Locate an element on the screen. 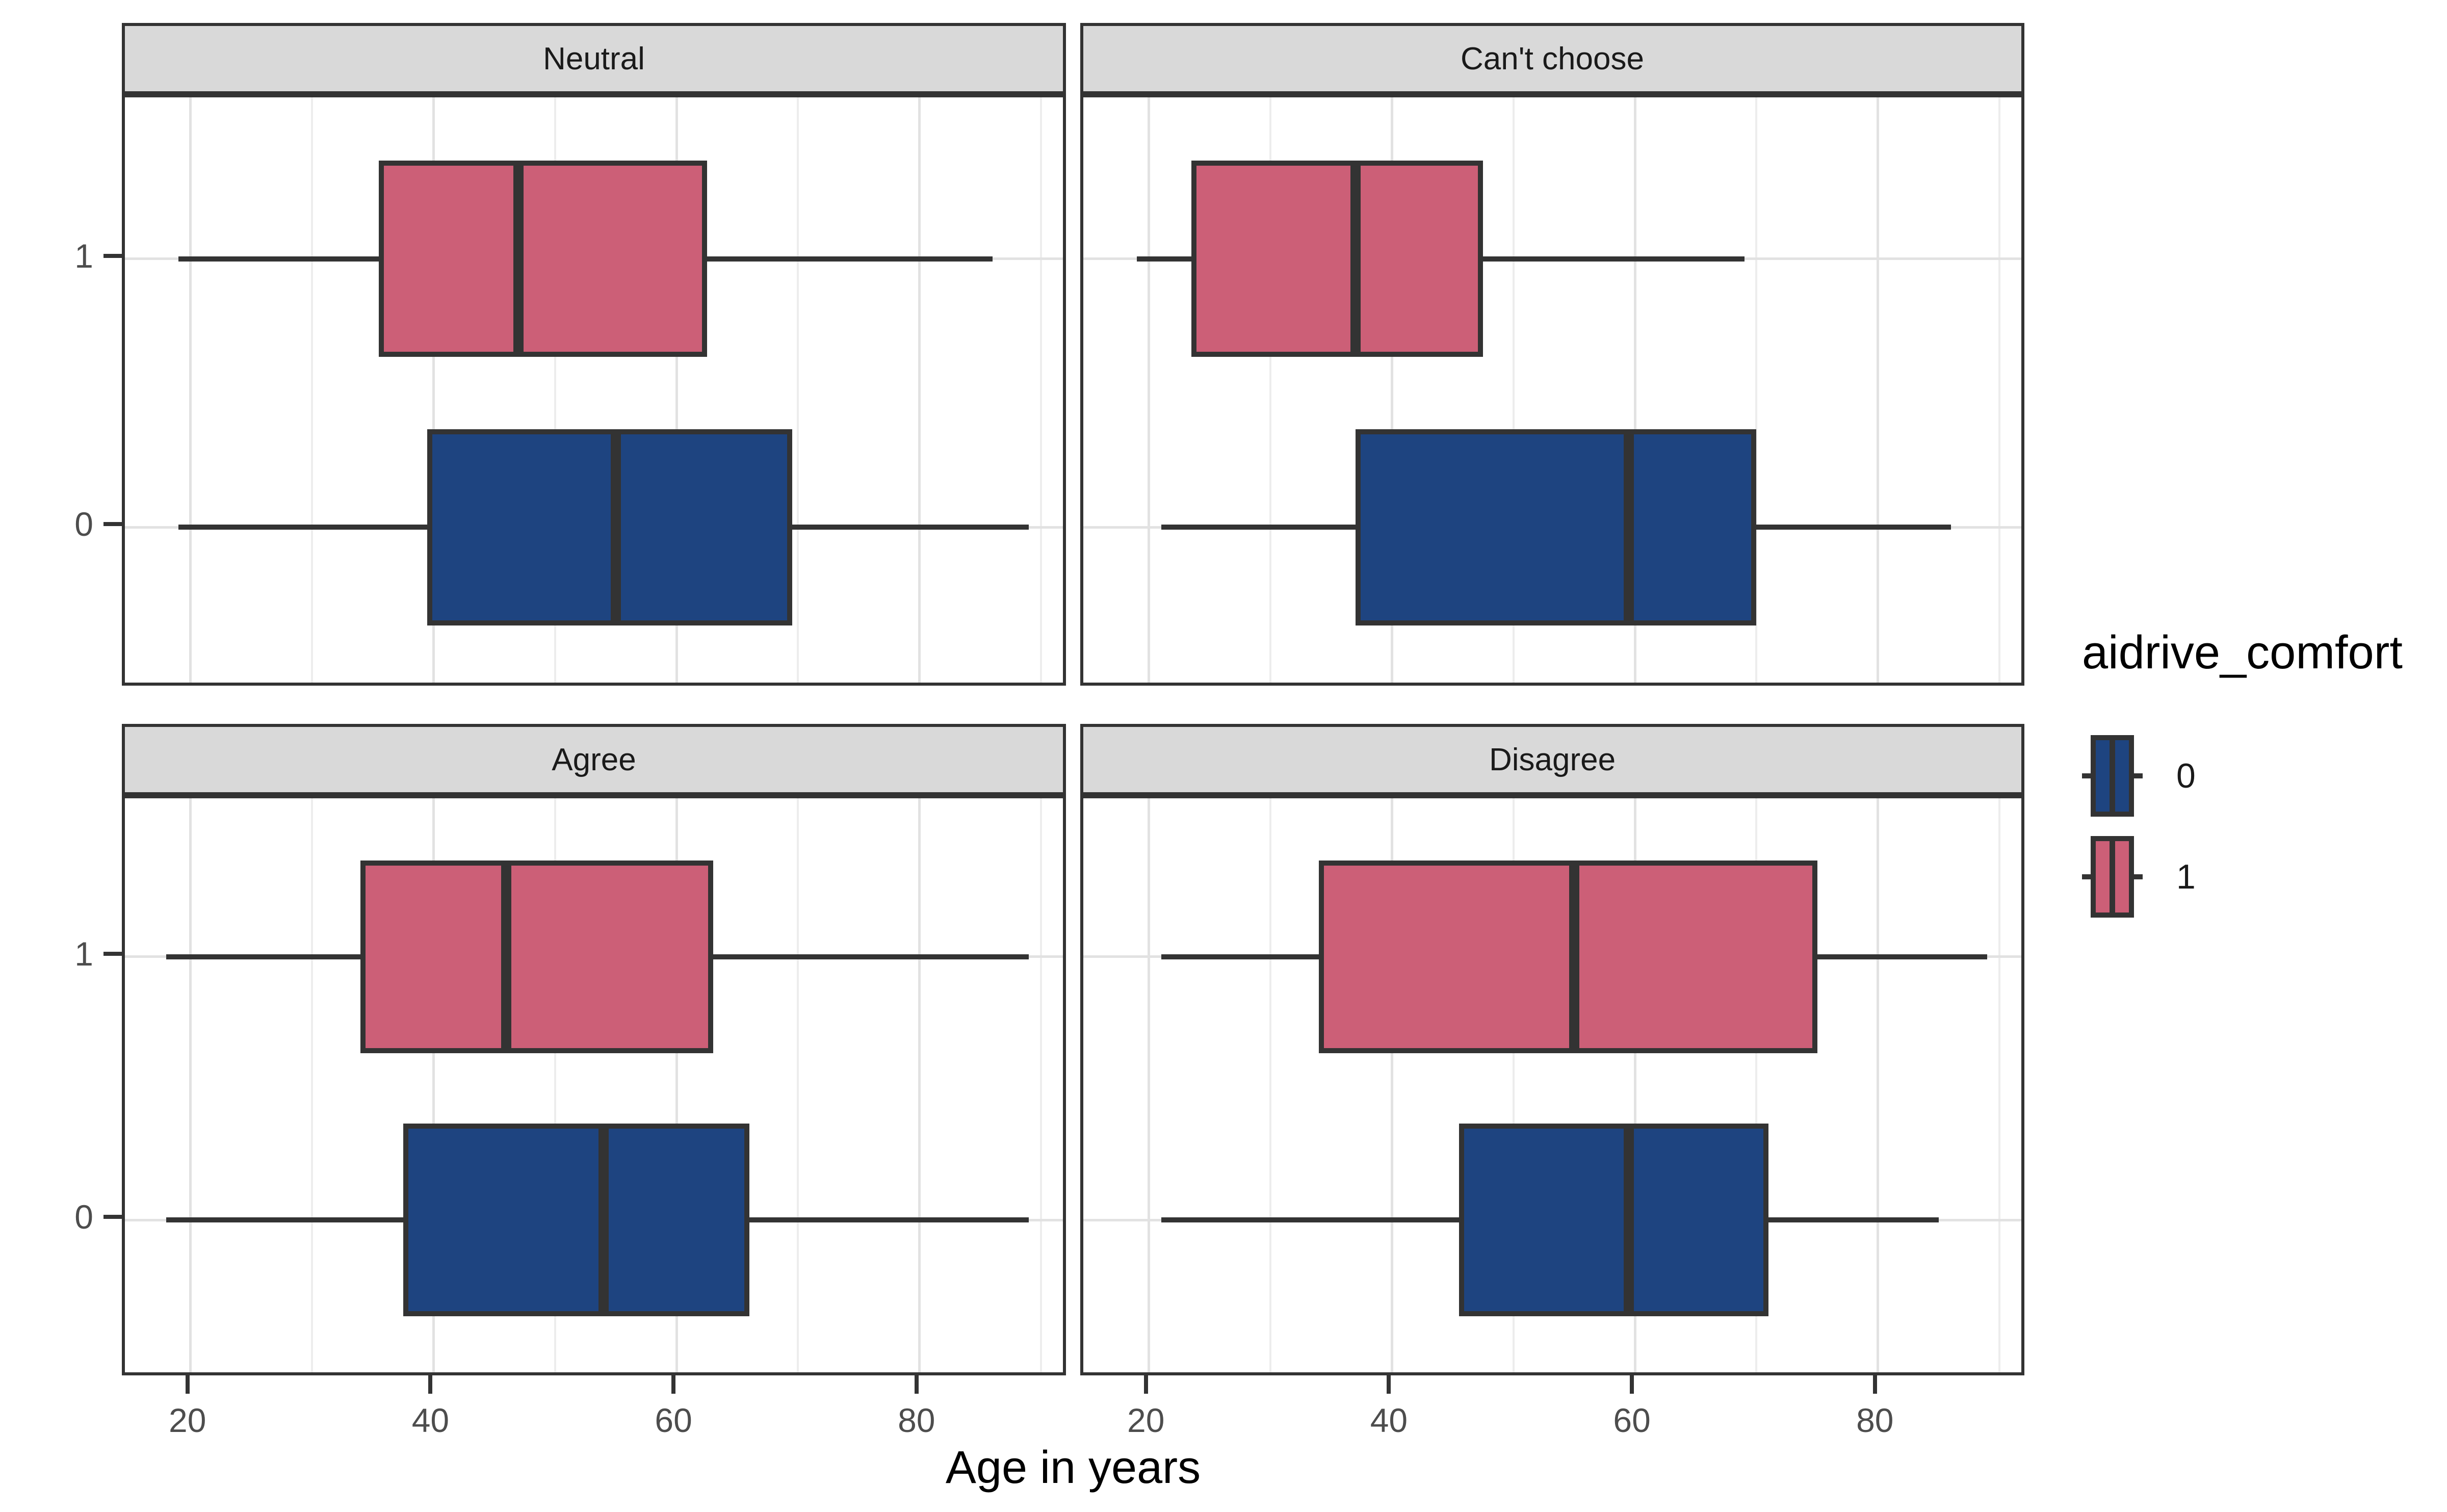 The image size is (2447, 1512). facet-strip-label: Agree is located at coordinates (594, 759).